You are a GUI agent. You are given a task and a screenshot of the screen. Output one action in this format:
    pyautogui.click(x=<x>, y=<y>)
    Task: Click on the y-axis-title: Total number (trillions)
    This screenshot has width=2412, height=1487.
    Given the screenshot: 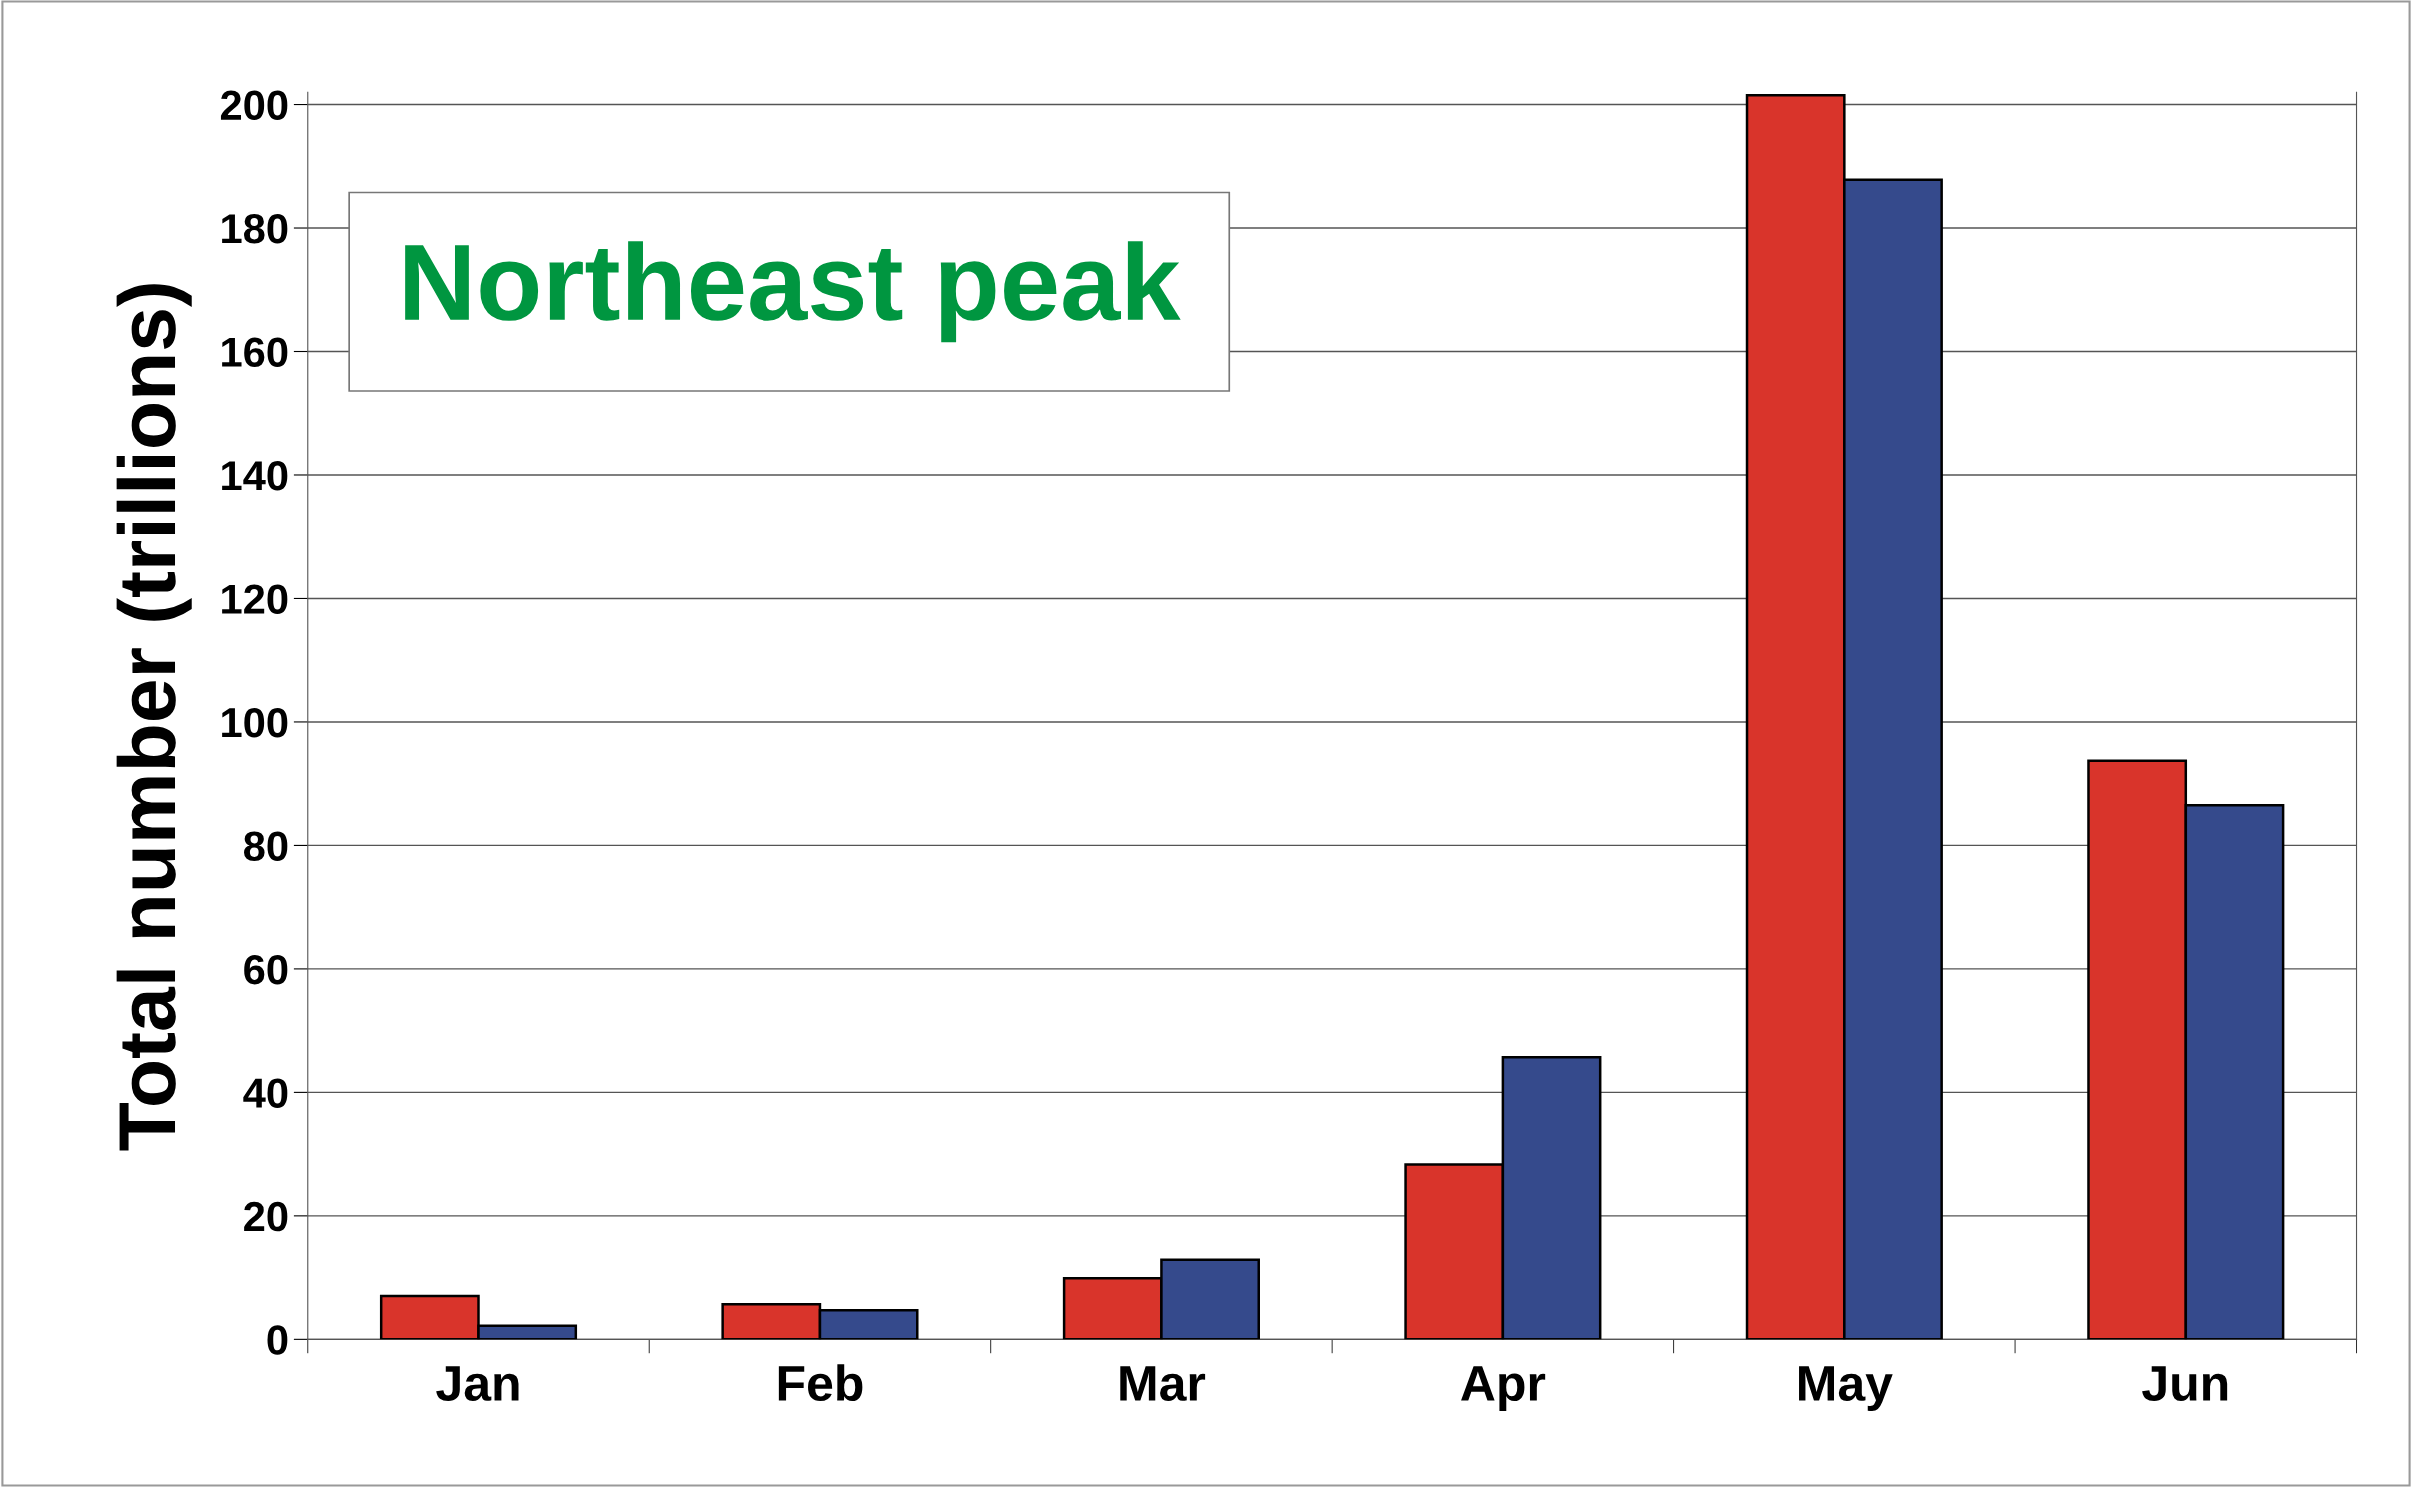 What is the action you would take?
    pyautogui.click(x=154, y=717)
    